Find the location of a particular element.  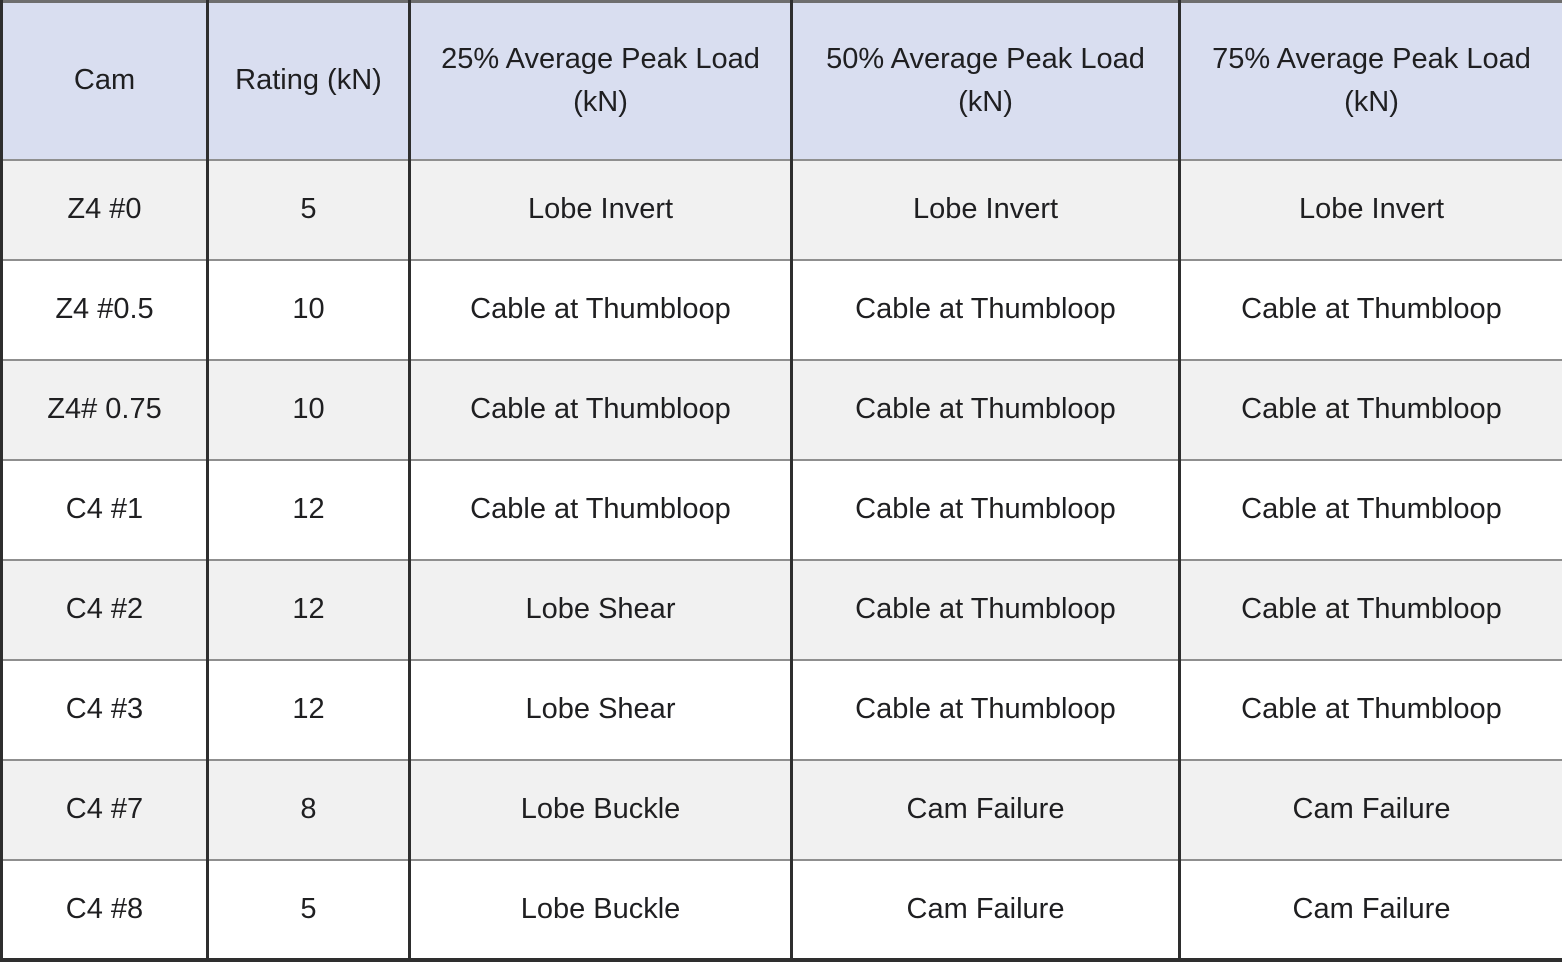

header-cam: Cam is located at coordinates (104, 80).